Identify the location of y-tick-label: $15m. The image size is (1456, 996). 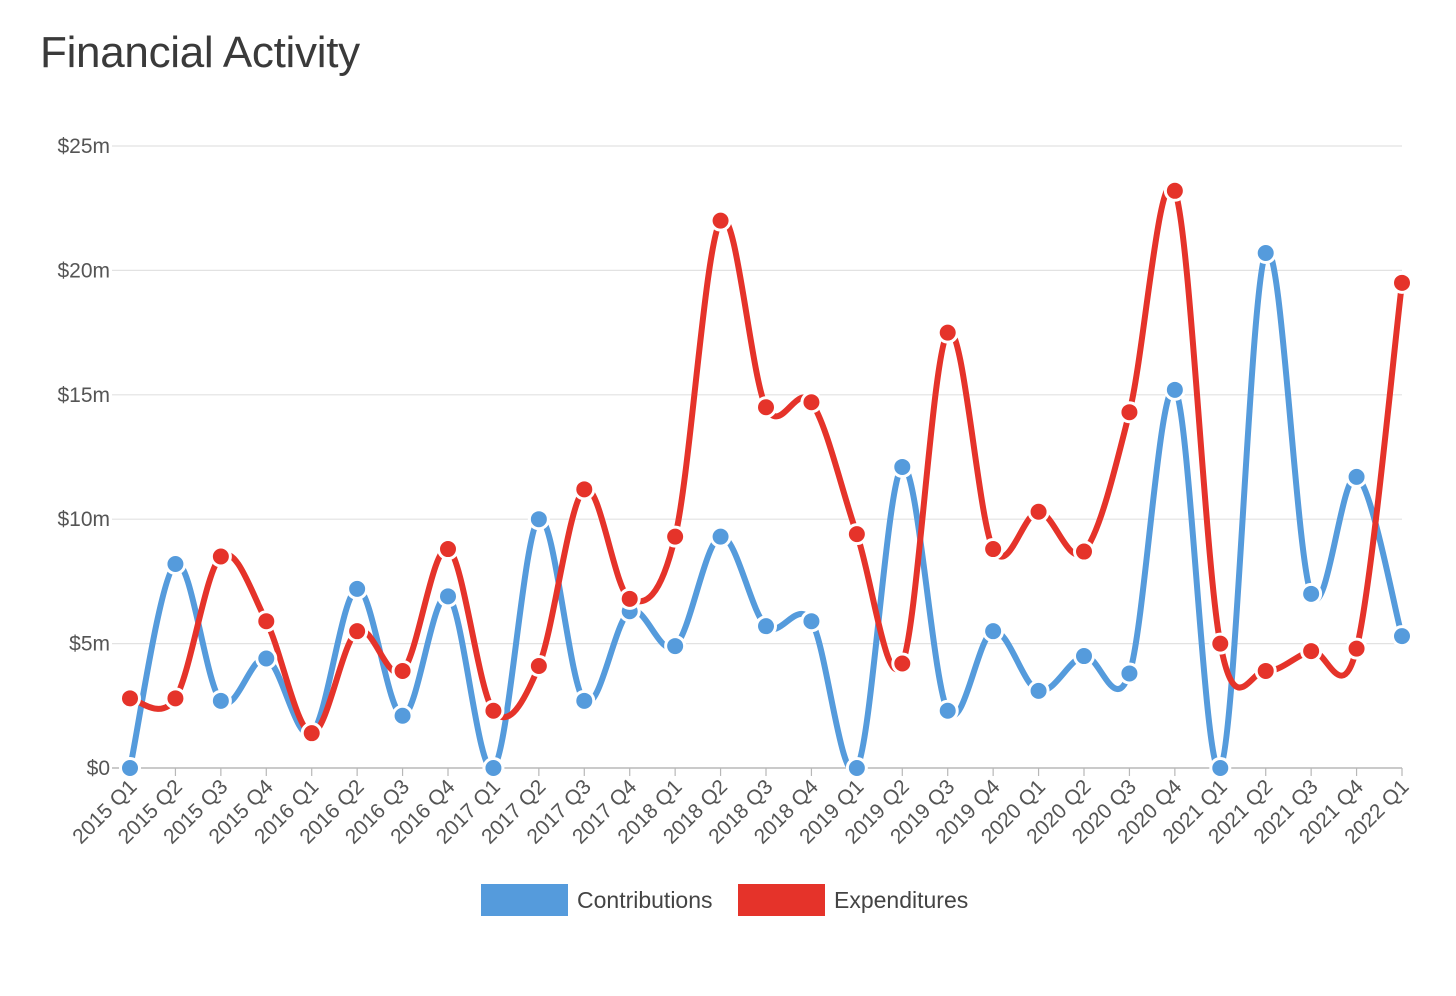
(83, 395).